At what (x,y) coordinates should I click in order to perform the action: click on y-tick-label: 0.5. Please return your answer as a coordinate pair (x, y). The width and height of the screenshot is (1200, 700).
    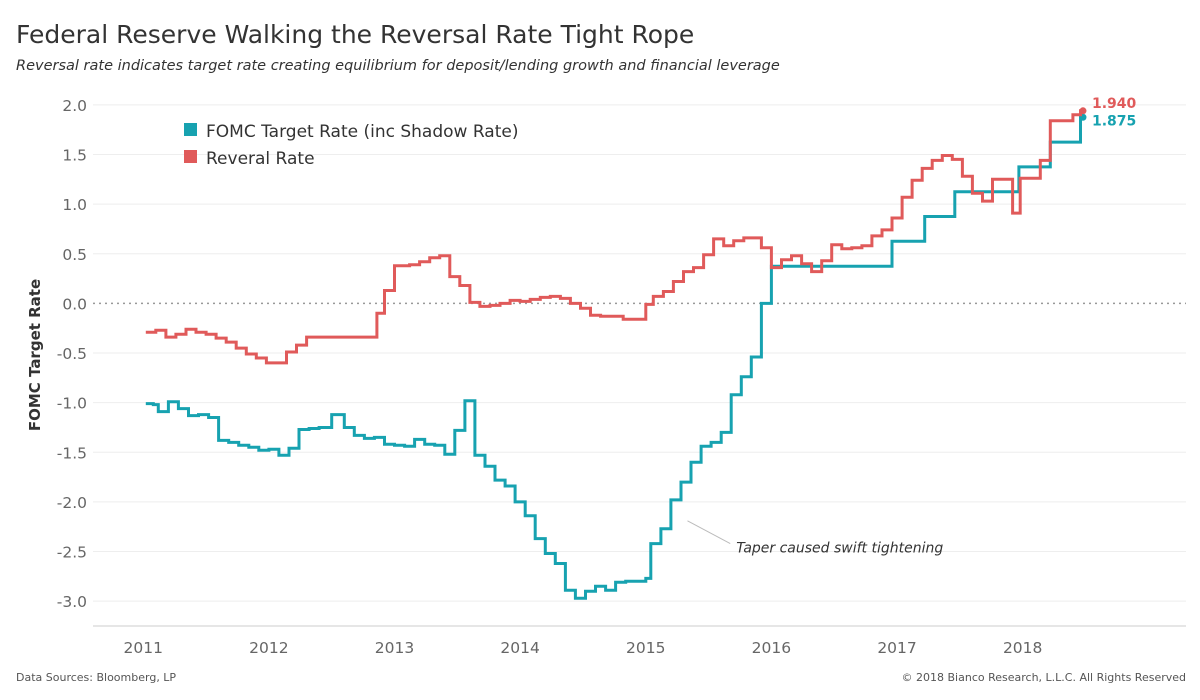
    Looking at the image, I should click on (74, 255).